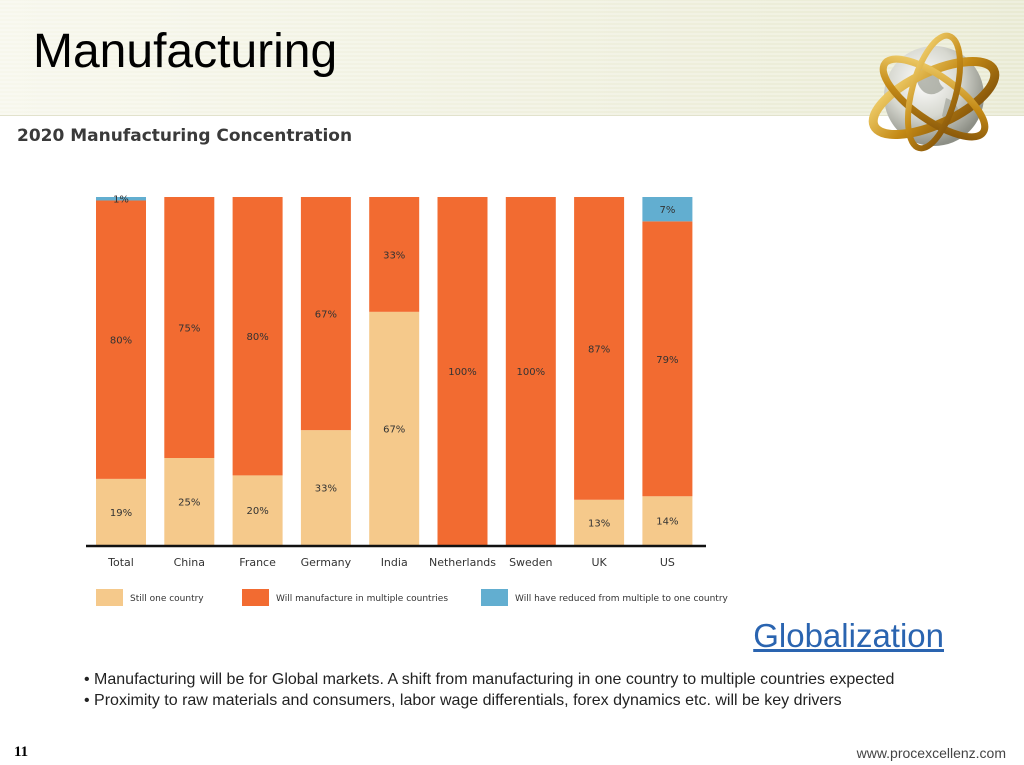  I want to click on slide-title: Manufacturing, so click(185, 51).